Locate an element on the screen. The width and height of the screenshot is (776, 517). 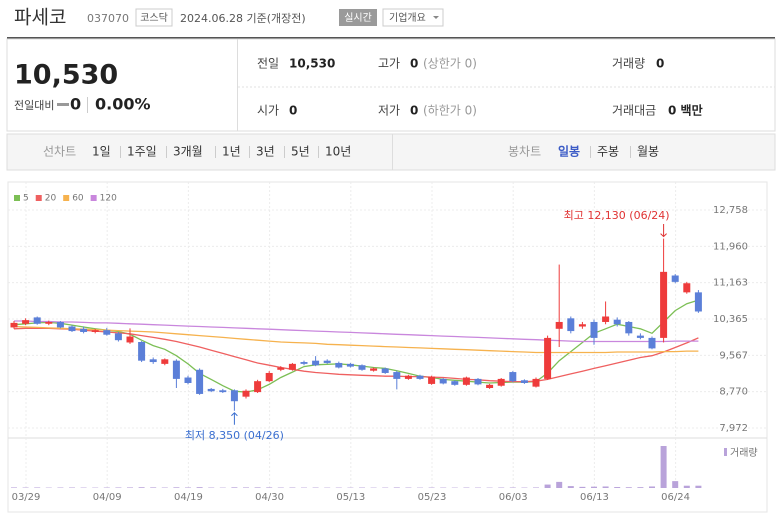
x-tick-label: 06/24 is located at coordinates (675, 497).